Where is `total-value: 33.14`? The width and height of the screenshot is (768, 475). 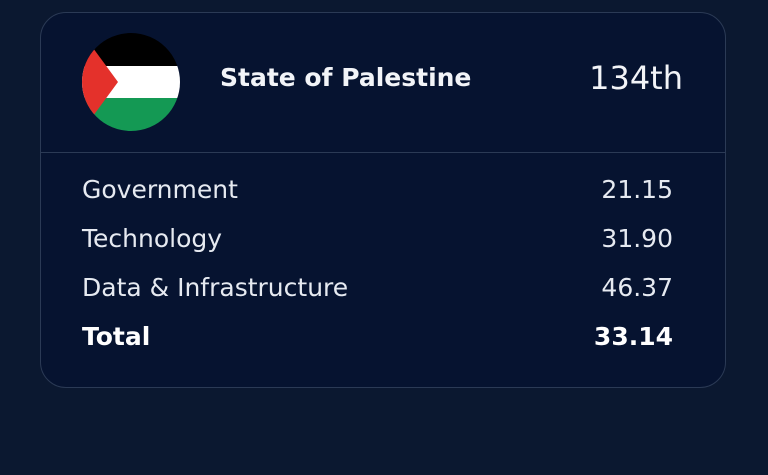 total-value: 33.14 is located at coordinates (633, 336).